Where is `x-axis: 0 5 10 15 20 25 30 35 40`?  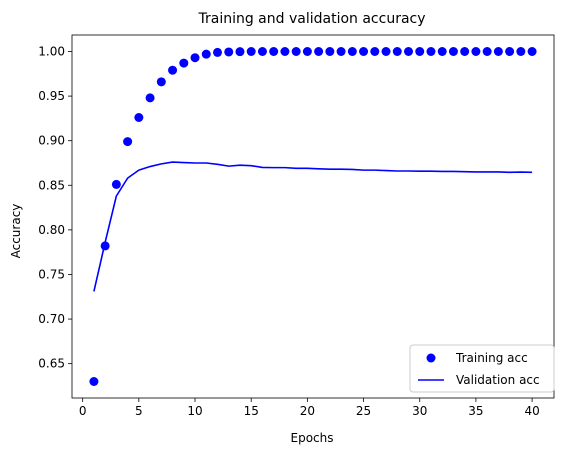
x-axis: 0 5 10 15 20 25 30 35 40 is located at coordinates (309, 408).